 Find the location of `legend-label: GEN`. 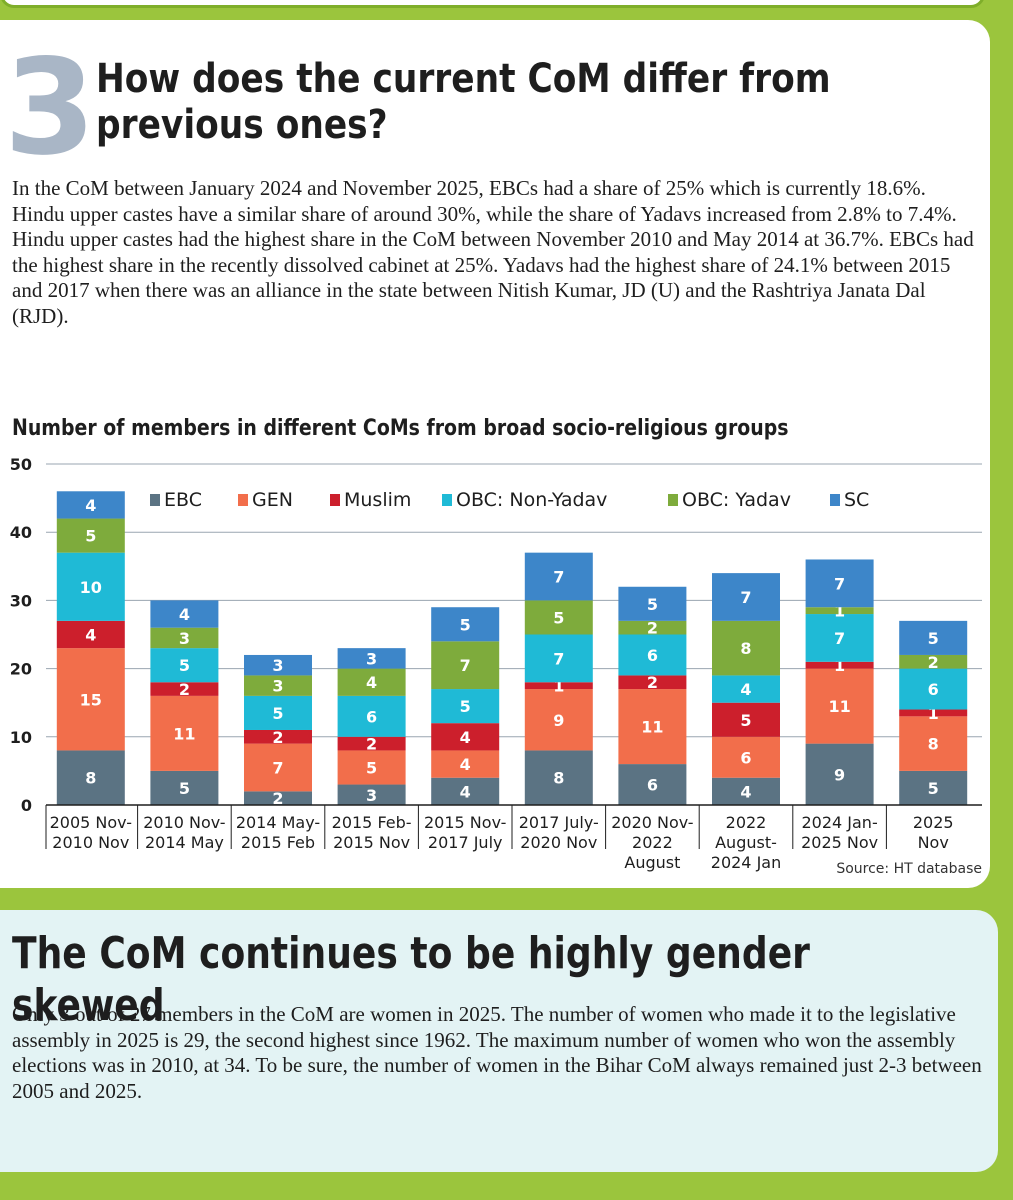

legend-label: GEN is located at coordinates (272, 500).